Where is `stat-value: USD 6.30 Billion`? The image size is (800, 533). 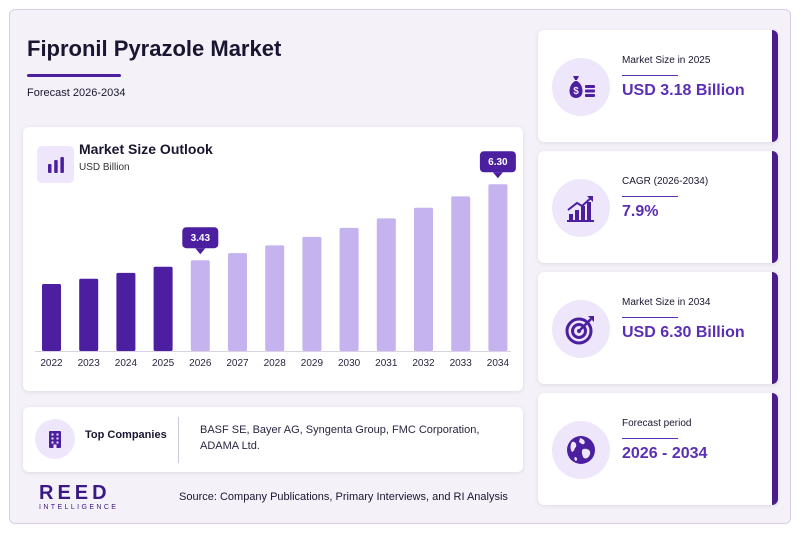
stat-value: USD 6.30 Billion is located at coordinates (683, 332).